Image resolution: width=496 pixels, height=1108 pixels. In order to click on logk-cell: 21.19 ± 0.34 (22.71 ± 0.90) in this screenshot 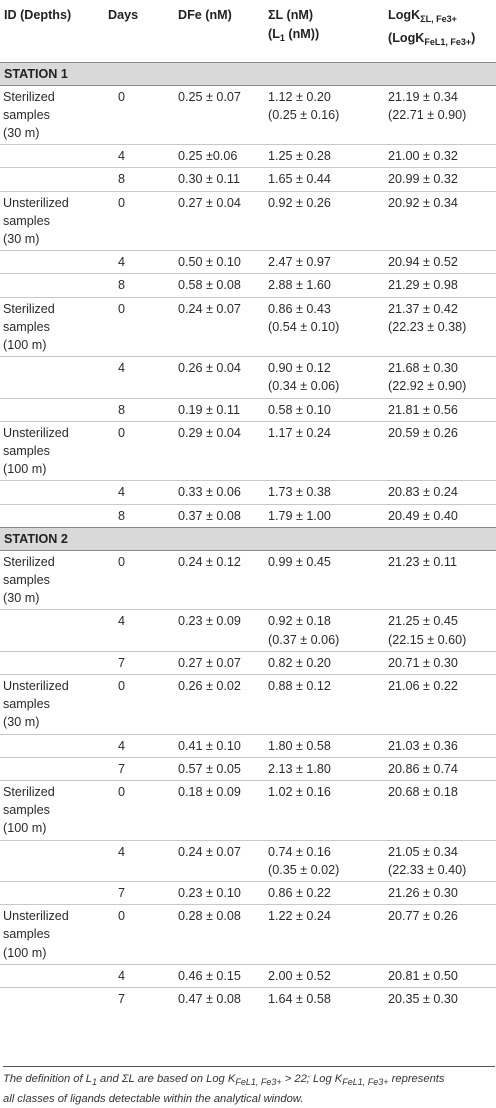, I will do `click(440, 115)`.